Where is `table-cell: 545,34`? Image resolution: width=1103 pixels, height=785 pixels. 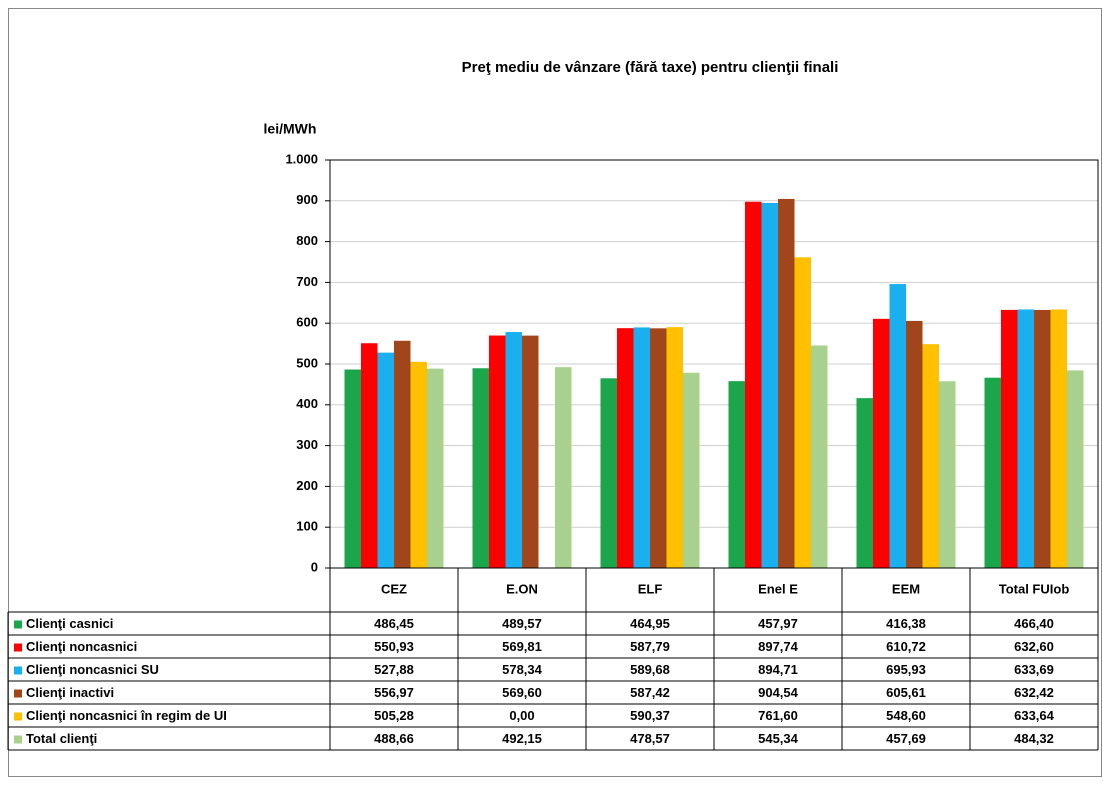
table-cell: 545,34 is located at coordinates (778, 738).